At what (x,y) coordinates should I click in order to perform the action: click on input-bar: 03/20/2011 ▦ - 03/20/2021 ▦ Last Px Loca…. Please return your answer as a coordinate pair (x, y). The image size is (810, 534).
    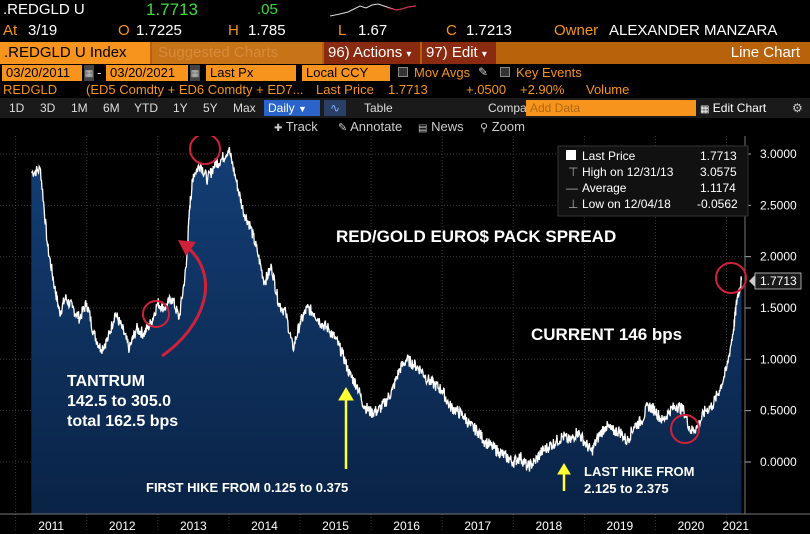
    Looking at the image, I should click on (405, 73).